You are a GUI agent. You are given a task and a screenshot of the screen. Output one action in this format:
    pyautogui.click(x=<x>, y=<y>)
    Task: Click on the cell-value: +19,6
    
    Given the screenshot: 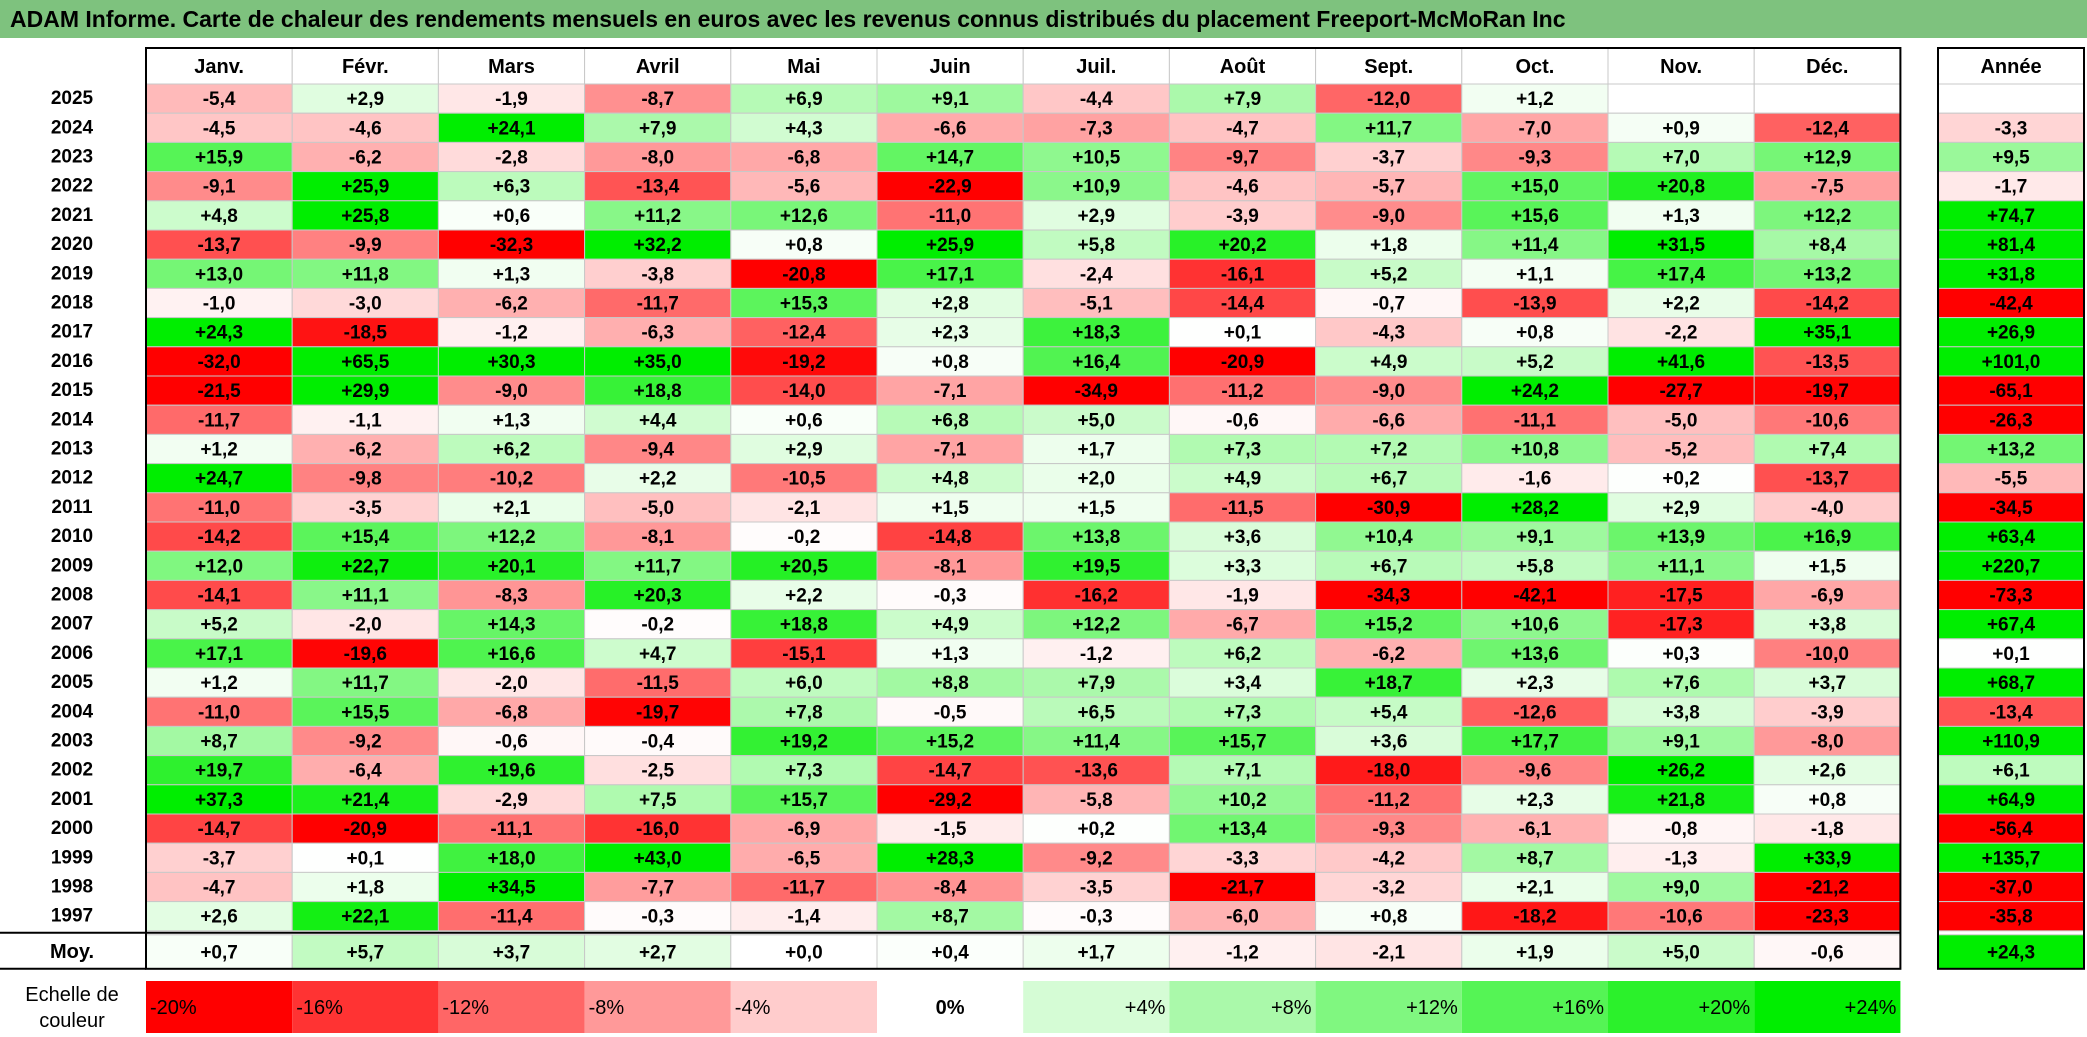 What is the action you would take?
    pyautogui.click(x=511, y=771)
    